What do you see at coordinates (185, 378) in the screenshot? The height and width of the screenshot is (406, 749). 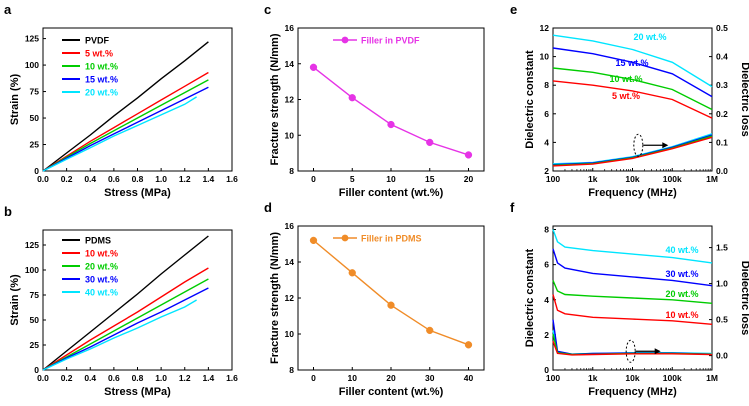 I see `x-tick-label-b: 1.2` at bounding box center [185, 378].